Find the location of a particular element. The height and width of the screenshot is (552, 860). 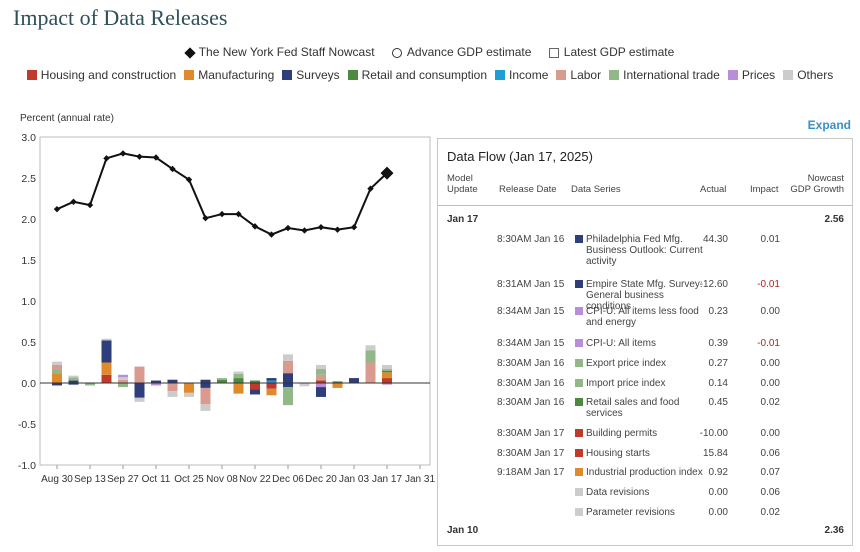

legend-item-category: Retail and consumption is located at coordinates (417, 75).